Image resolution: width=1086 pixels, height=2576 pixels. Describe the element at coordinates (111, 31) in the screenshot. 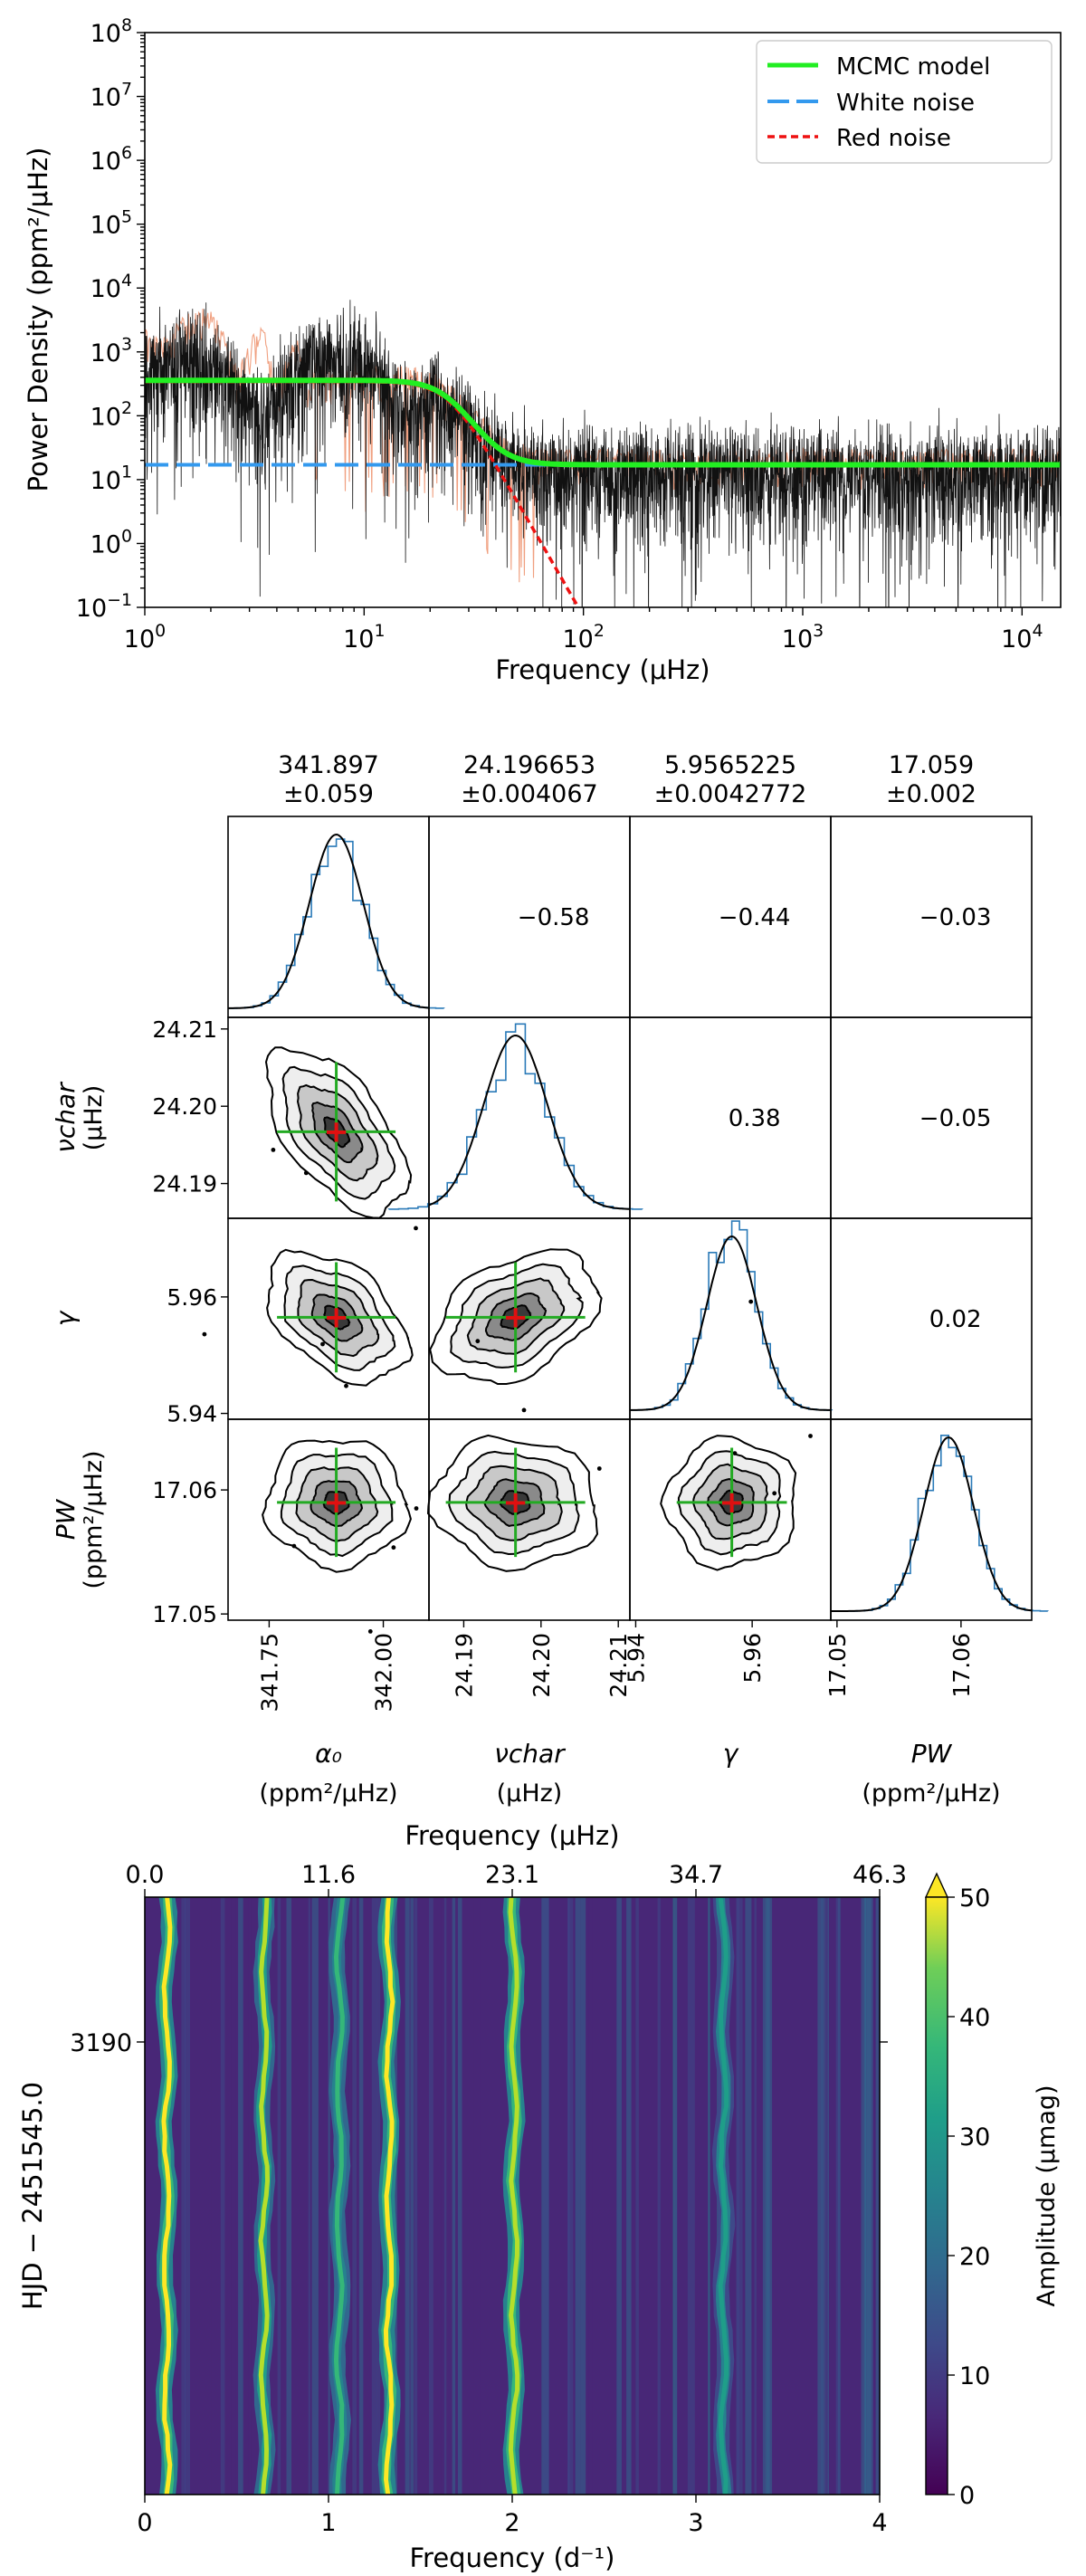

I see `y-tick-label: 10⁸` at that location.